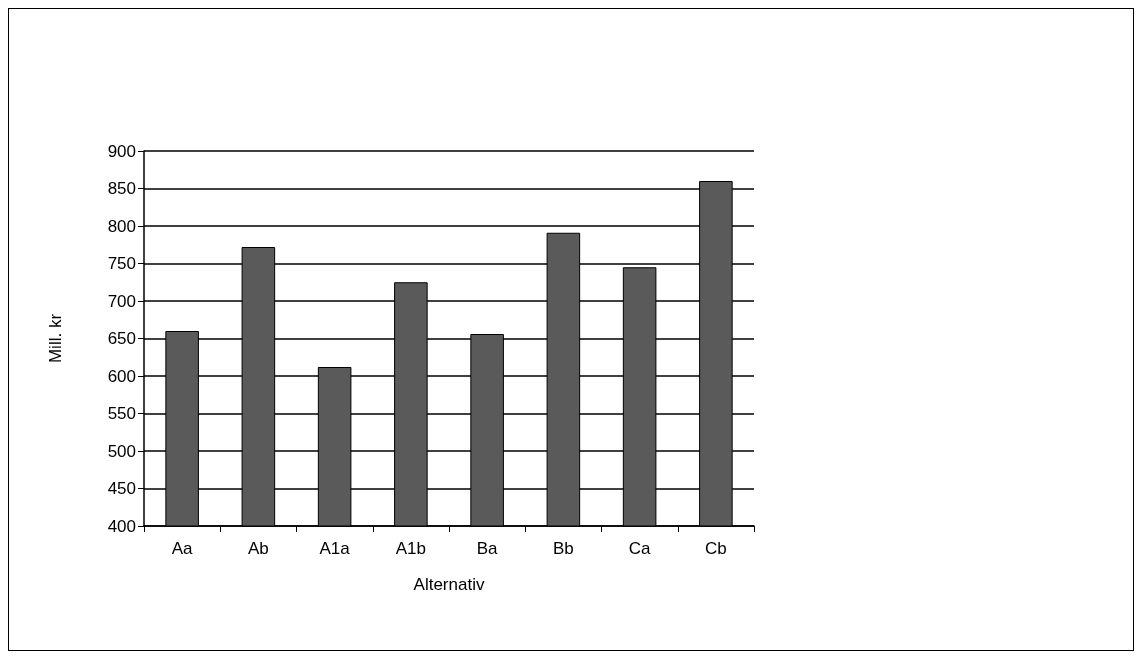 The height and width of the screenshot is (659, 1142). What do you see at coordinates (716, 548) in the screenshot?
I see `x-tick-label: Cb` at bounding box center [716, 548].